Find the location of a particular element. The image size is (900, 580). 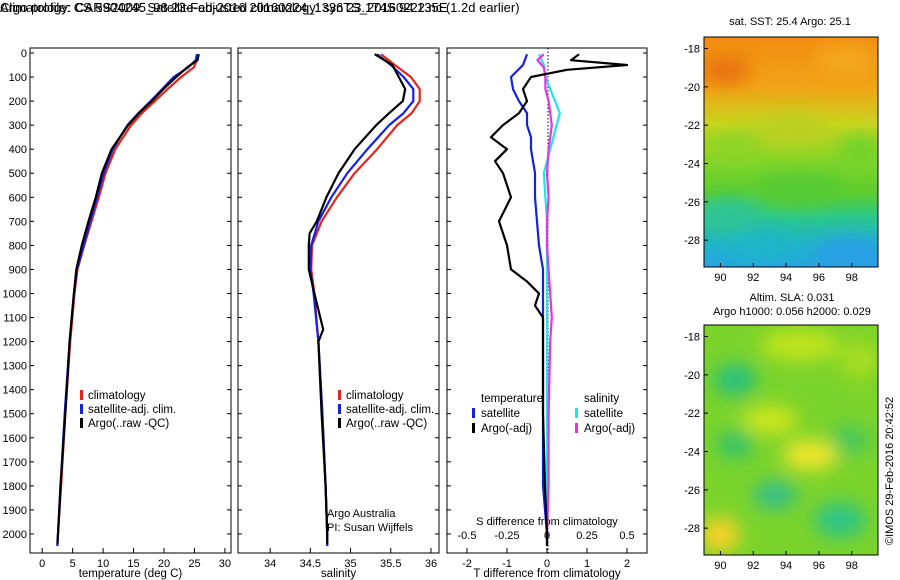

difference-xlabel: T difference from climatology is located at coordinates (546, 574).